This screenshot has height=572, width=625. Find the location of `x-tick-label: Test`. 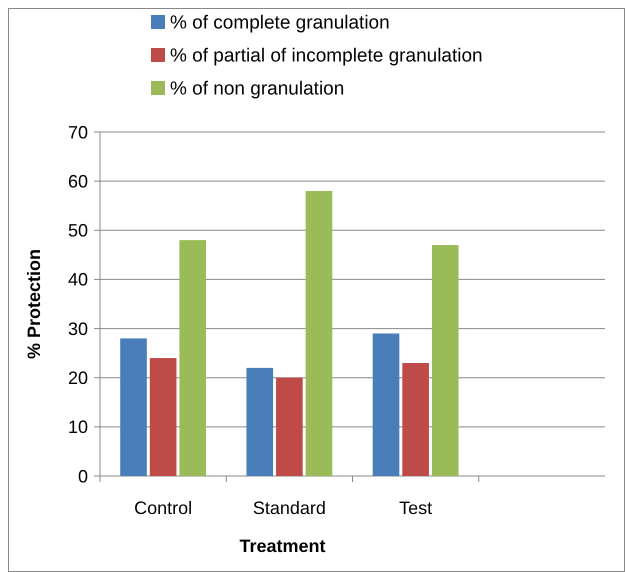

x-tick-label: Test is located at coordinates (415, 508).